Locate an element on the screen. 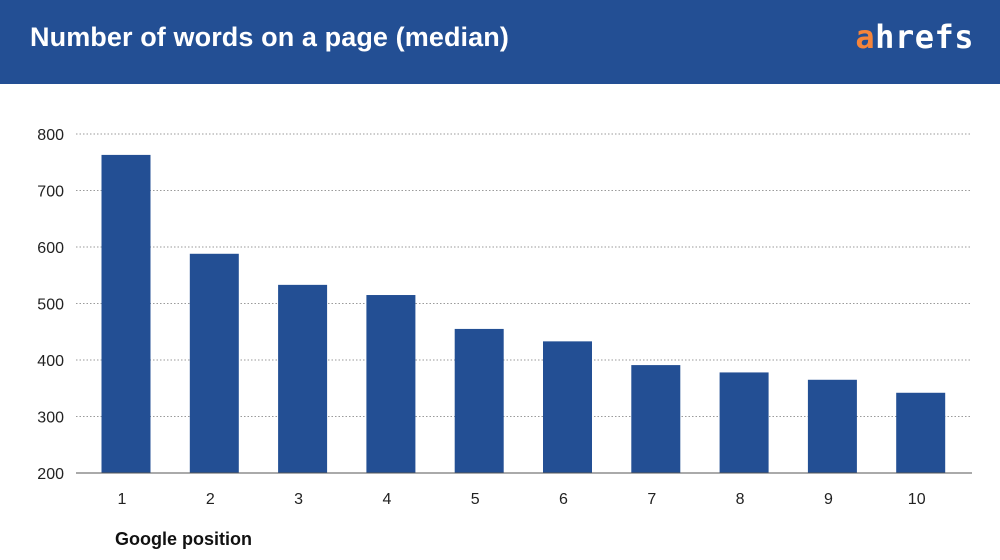  y-tick-label: 500 is located at coordinates (50, 305).